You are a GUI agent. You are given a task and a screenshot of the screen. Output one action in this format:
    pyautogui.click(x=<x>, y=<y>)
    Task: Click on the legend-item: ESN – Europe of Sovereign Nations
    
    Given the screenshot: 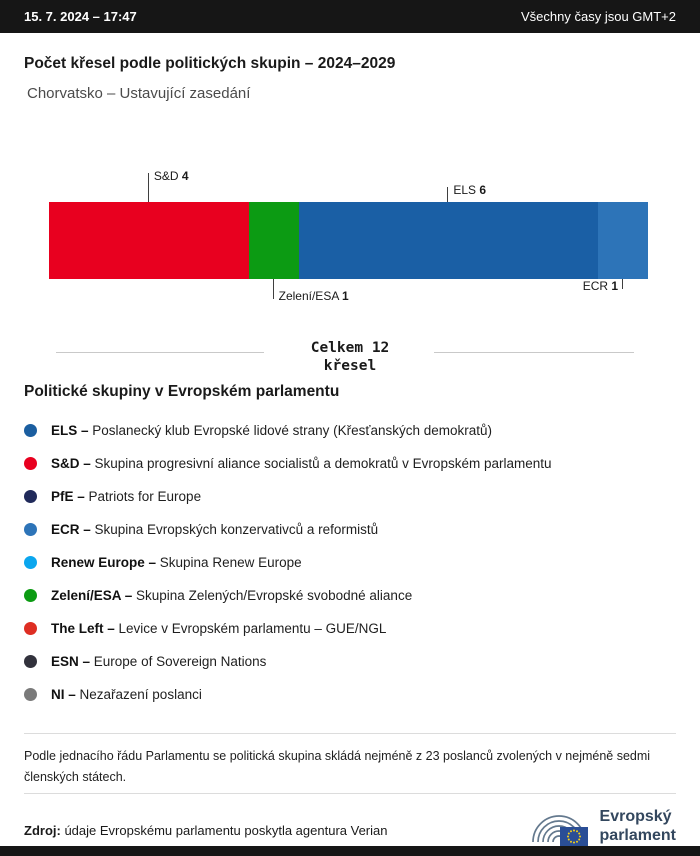 What is the action you would take?
    pyautogui.click(x=350, y=661)
    